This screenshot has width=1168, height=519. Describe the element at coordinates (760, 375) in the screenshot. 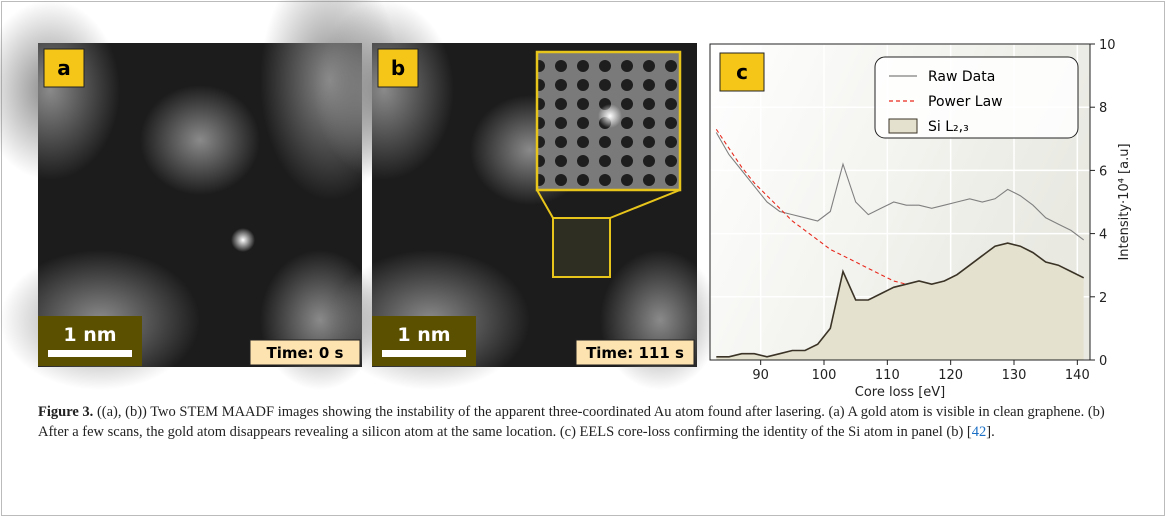

I see `x-tick-label: 90` at that location.